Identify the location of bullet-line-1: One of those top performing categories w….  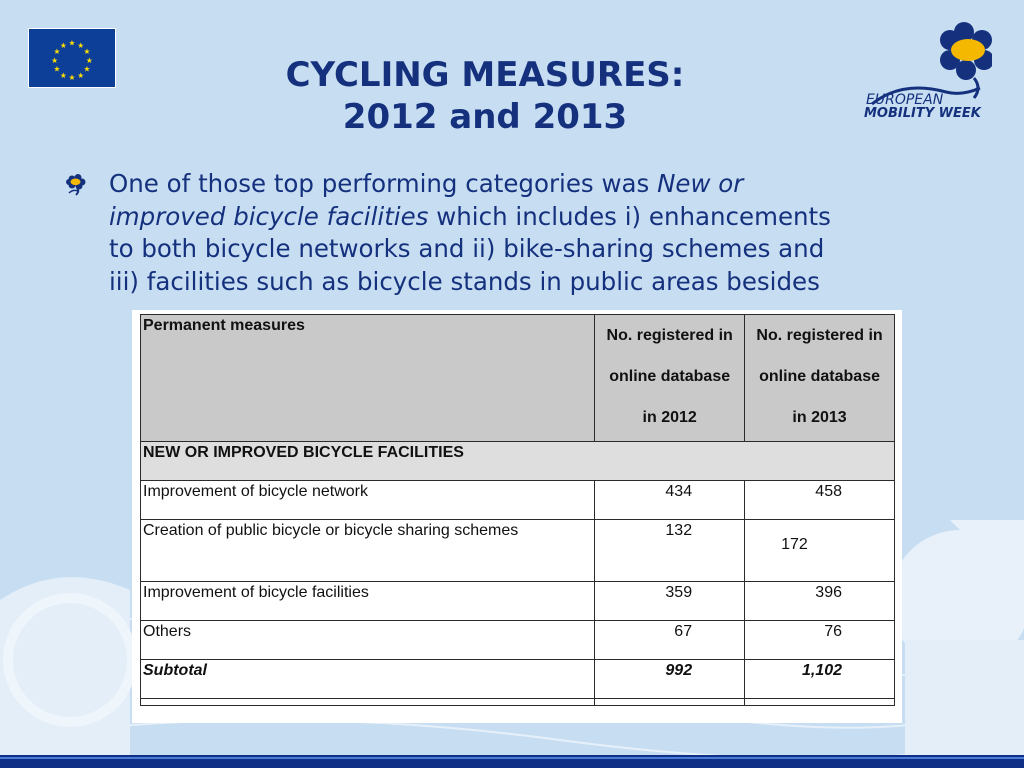
(539, 184).